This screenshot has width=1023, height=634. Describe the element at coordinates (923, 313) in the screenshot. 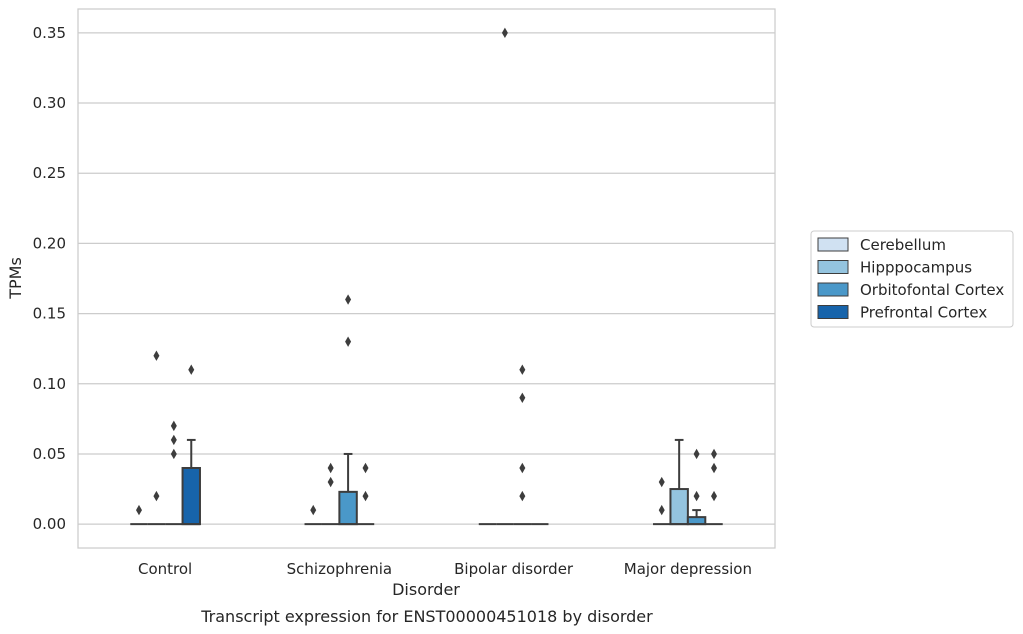

I see `legend-label: Prefrontal Cortex` at that location.